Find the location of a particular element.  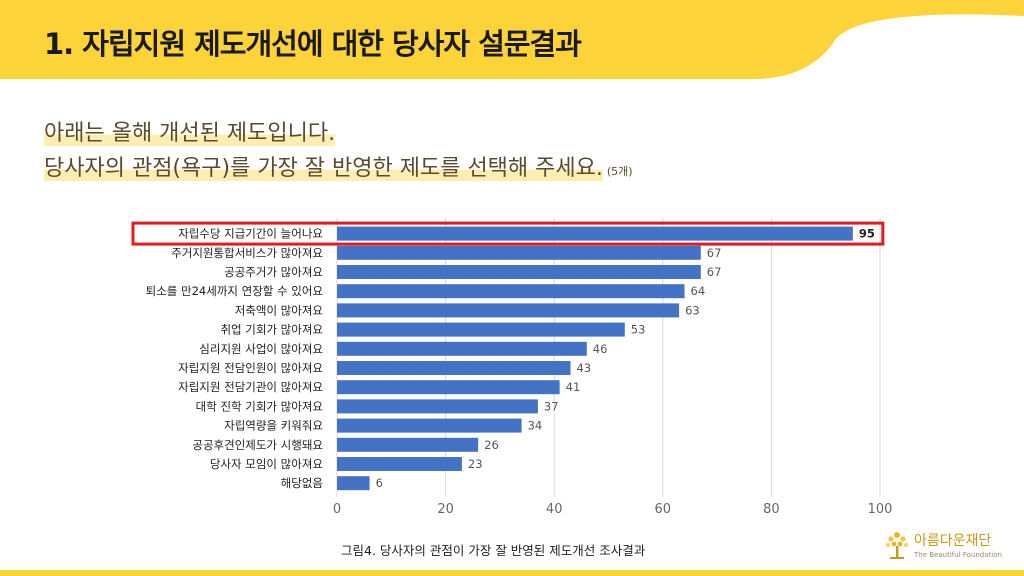

logo-subtitle: The Beautiful Foundation is located at coordinates (958, 555).